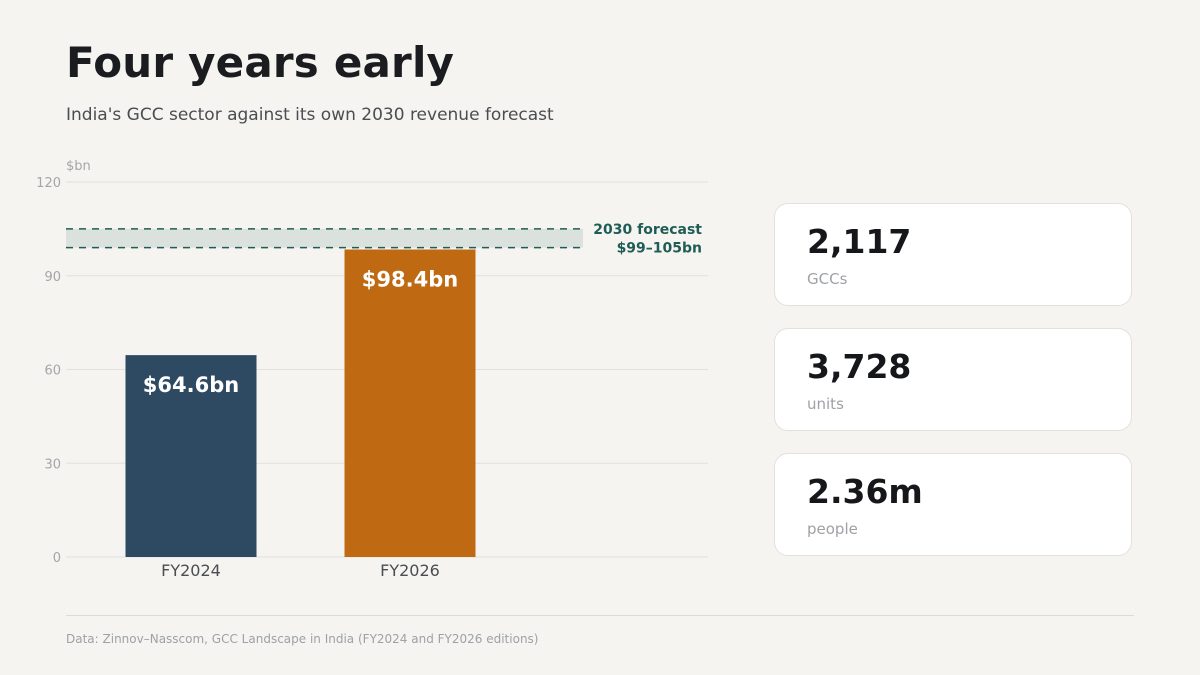 The image size is (1200, 675). What do you see at coordinates (659, 249) in the screenshot?
I see `forecast-range-label: $99–105bn` at bounding box center [659, 249].